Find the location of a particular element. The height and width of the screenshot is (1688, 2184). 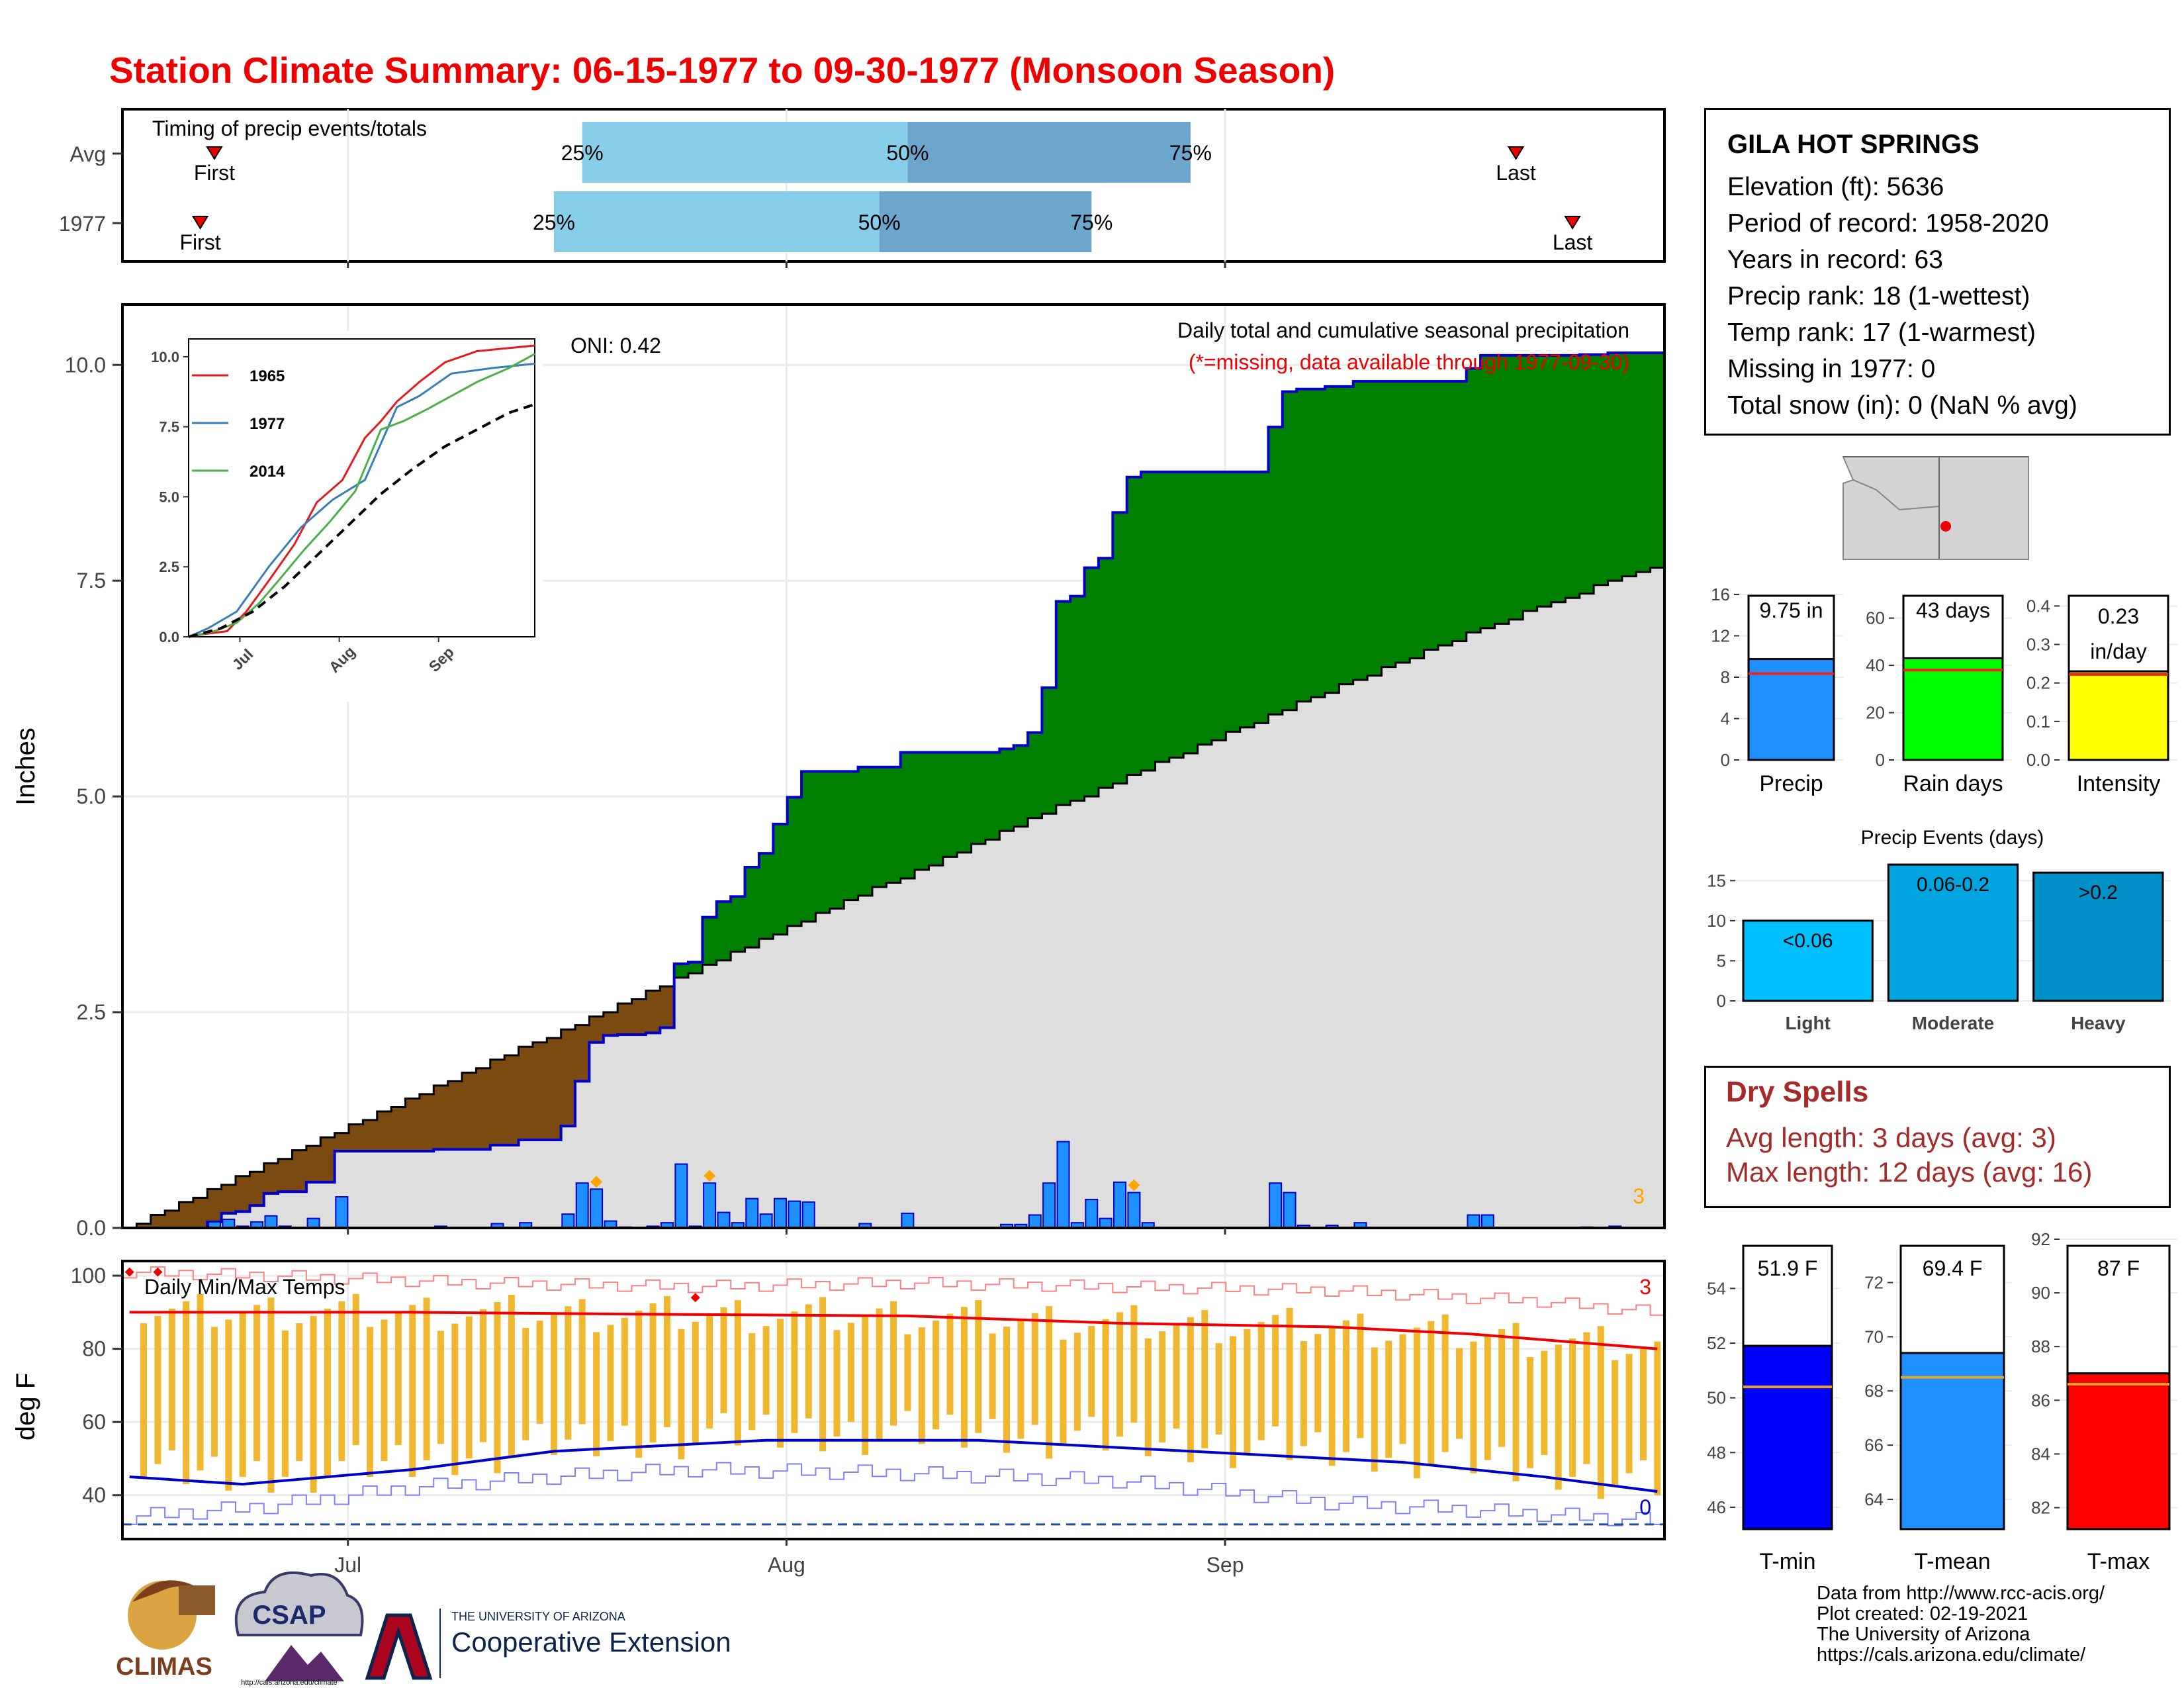

quartile-label-25: 25% is located at coordinates (582, 153).